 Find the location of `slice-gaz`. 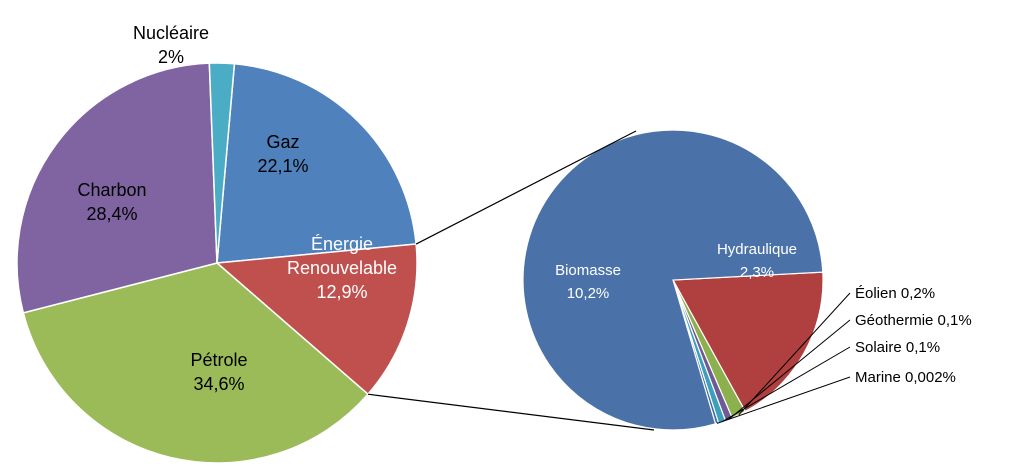

slice-gaz is located at coordinates (316, 163).